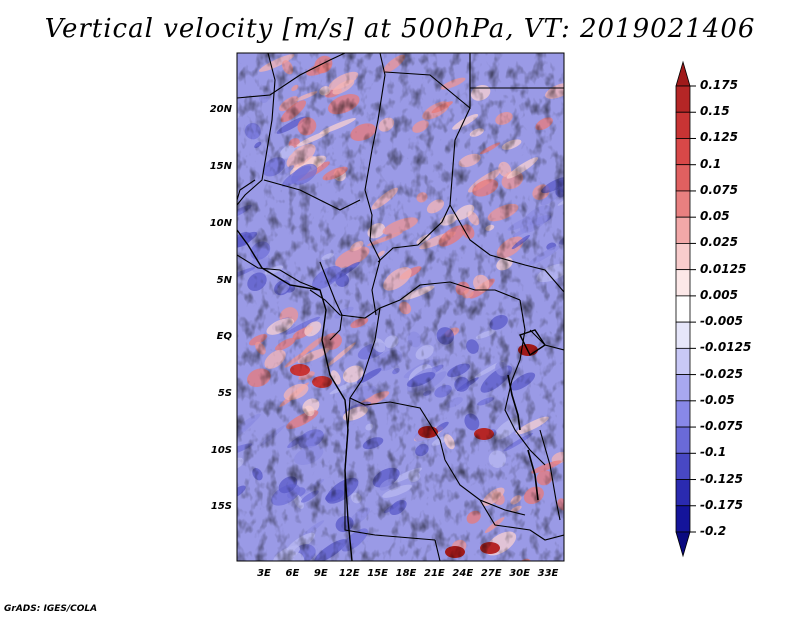 The image size is (800, 618). I want to click on colorbar-label: 0.075, so click(719, 189).